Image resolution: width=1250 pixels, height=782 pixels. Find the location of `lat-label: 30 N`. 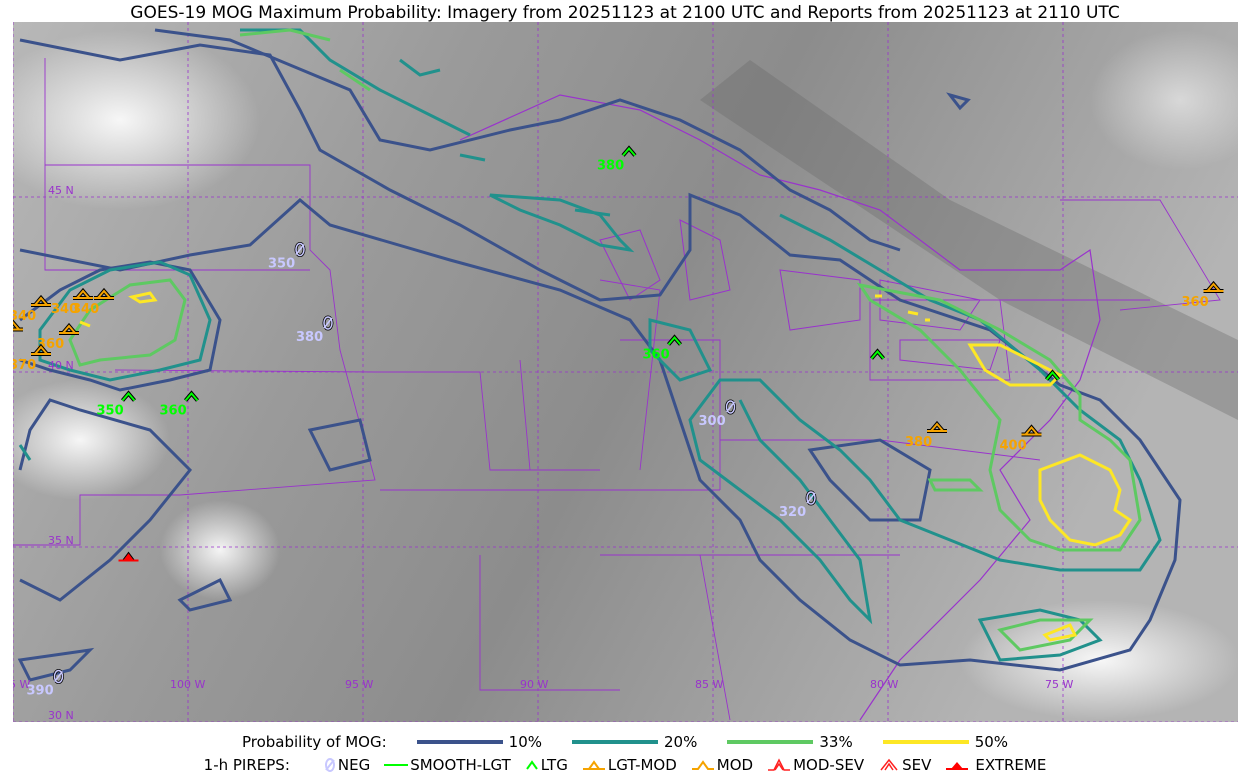

lat-label: 30 N is located at coordinates (61, 715).